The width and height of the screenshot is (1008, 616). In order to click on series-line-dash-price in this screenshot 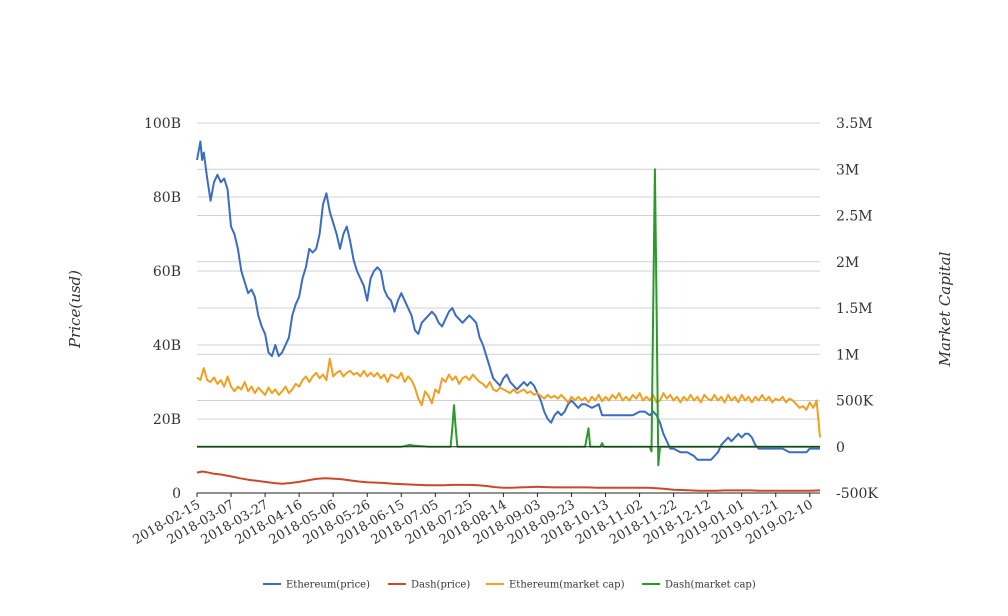, I will do `click(508, 481)`.